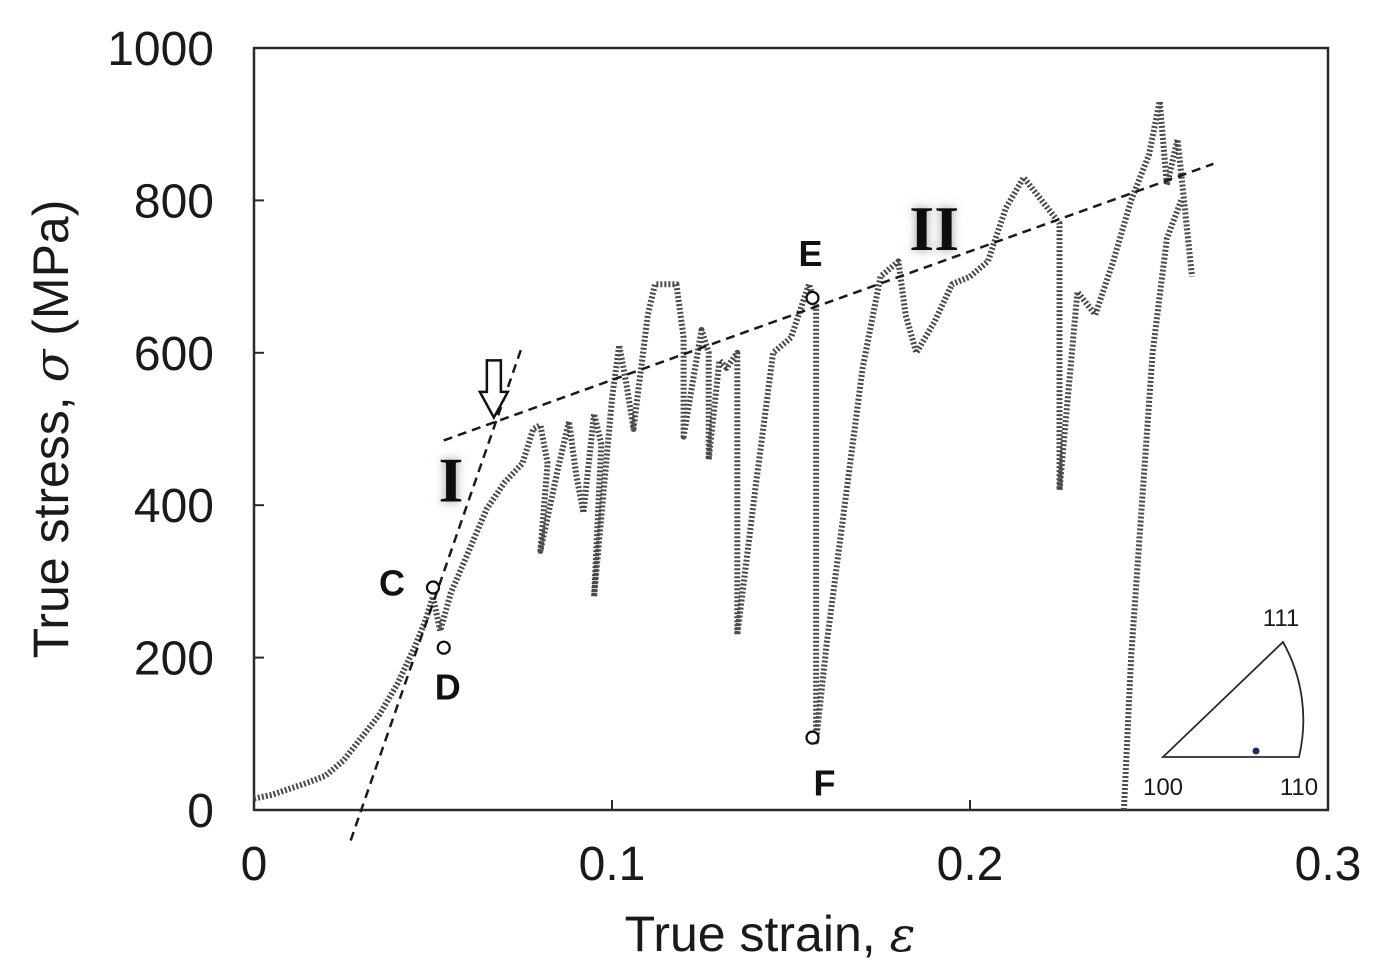 The height and width of the screenshot is (979, 1394). Describe the element at coordinates (185, 430) in the screenshot. I see `y-axis-ticks: 0 200 400 600 800 1000` at that location.